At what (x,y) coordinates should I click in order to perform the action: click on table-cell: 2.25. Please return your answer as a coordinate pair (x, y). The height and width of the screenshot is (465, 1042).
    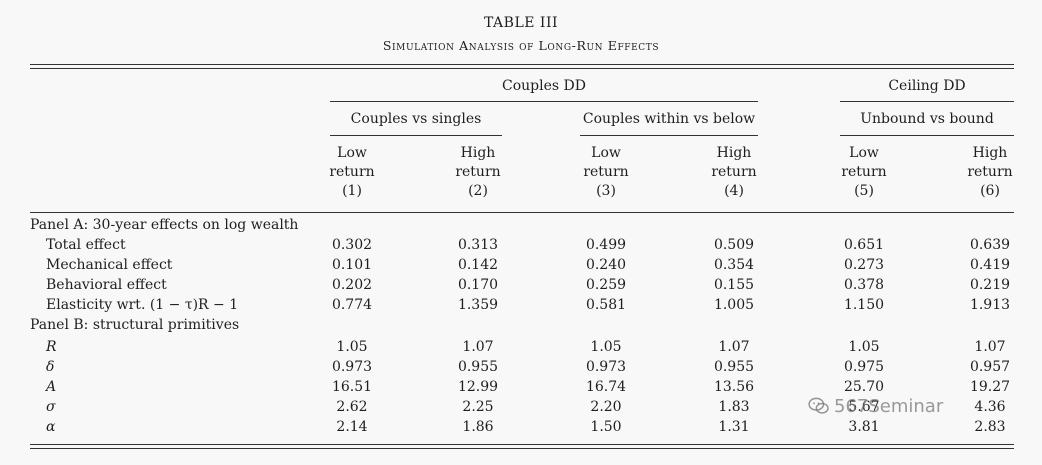
    Looking at the image, I should click on (478, 407).